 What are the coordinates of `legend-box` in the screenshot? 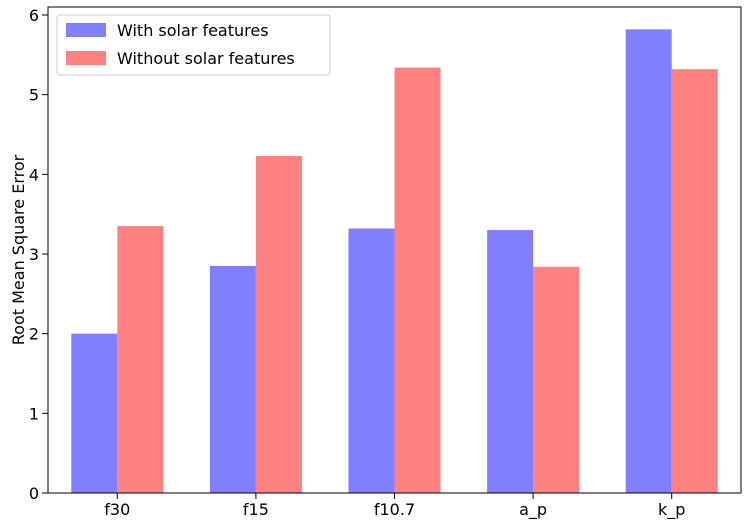 It's located at (193, 45).